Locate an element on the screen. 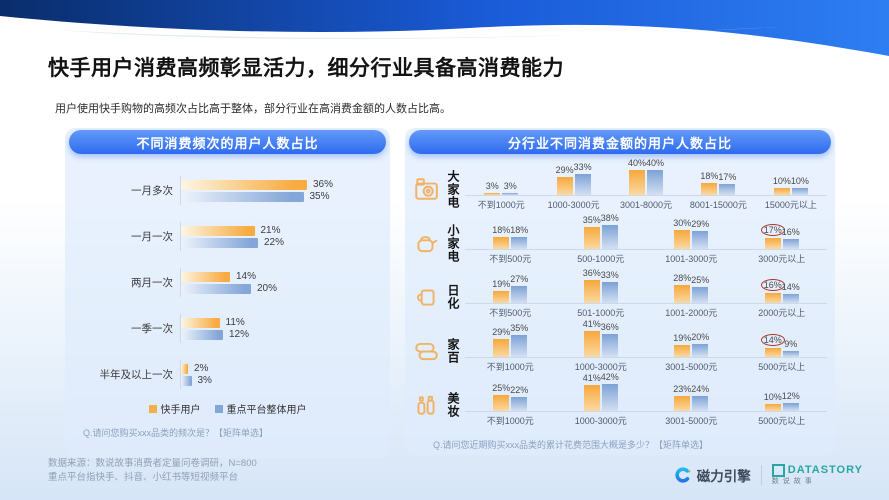  amount-range-label: 3001-5000元 is located at coordinates (691, 420).